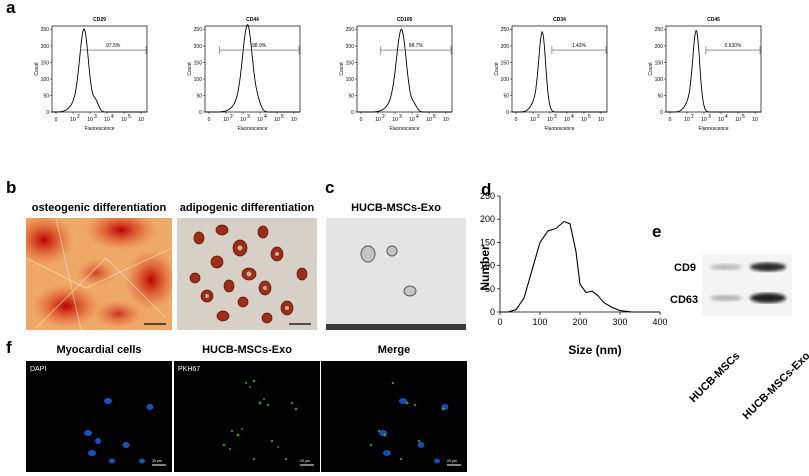 The width and height of the screenshot is (809, 476). What do you see at coordinates (11, 8) in the screenshot?
I see `panel-label-a: a` at bounding box center [11, 8].